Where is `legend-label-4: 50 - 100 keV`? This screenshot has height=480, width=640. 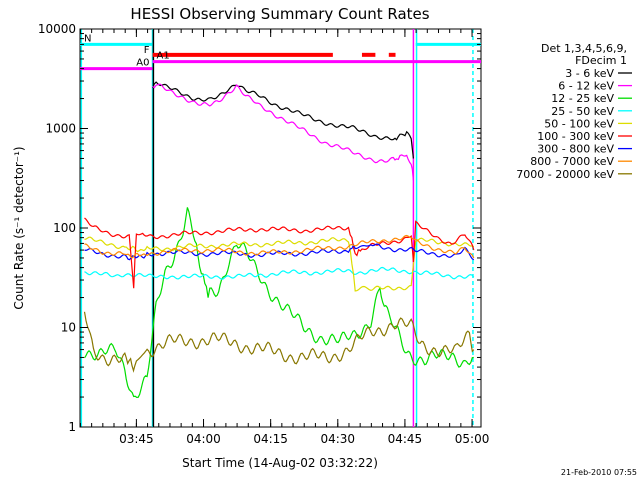
legend-label-4: 50 - 100 keV is located at coordinates (579, 123).